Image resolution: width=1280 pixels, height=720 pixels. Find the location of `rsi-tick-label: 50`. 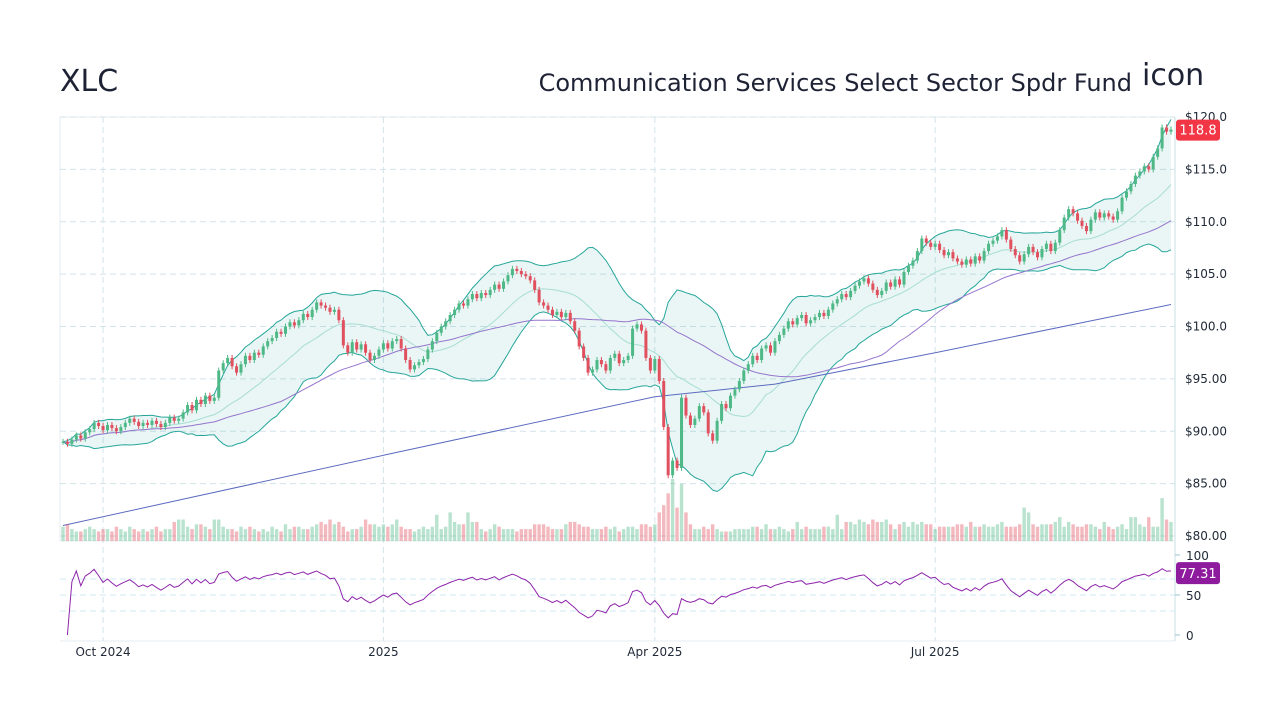

rsi-tick-label: 50 is located at coordinates (1193, 596).